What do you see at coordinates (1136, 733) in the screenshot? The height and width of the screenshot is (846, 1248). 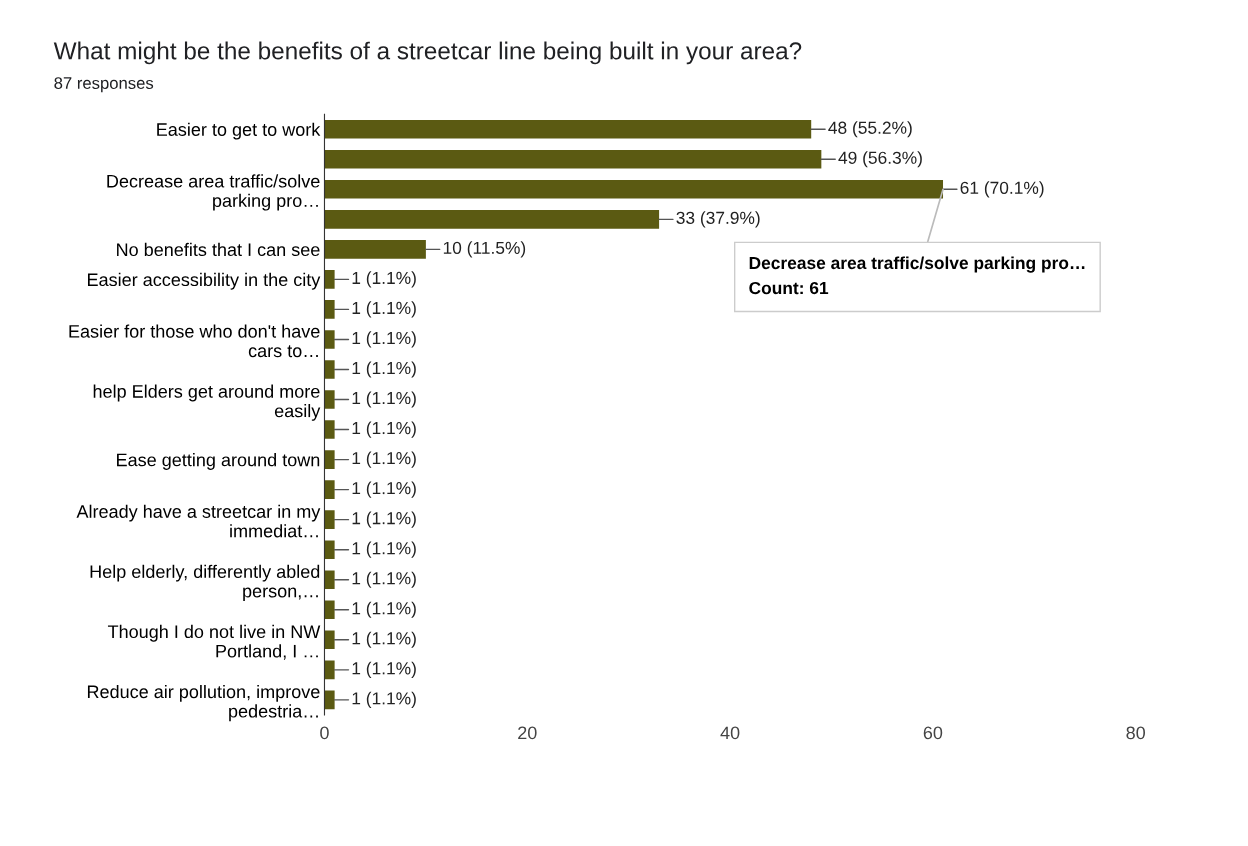 I see `x-tick-label: 80` at bounding box center [1136, 733].